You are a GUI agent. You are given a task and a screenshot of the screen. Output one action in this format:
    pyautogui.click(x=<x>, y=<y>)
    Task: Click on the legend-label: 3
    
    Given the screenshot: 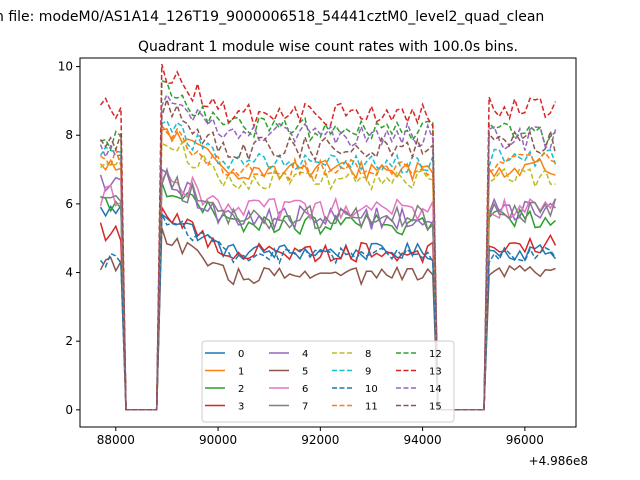 What is the action you would take?
    pyautogui.click(x=241, y=407)
    